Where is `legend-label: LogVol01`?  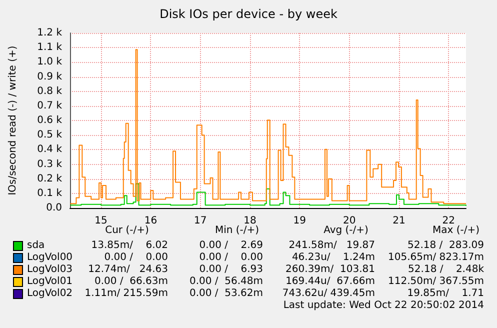 legend-label: LogVol01 is located at coordinates (50, 282).